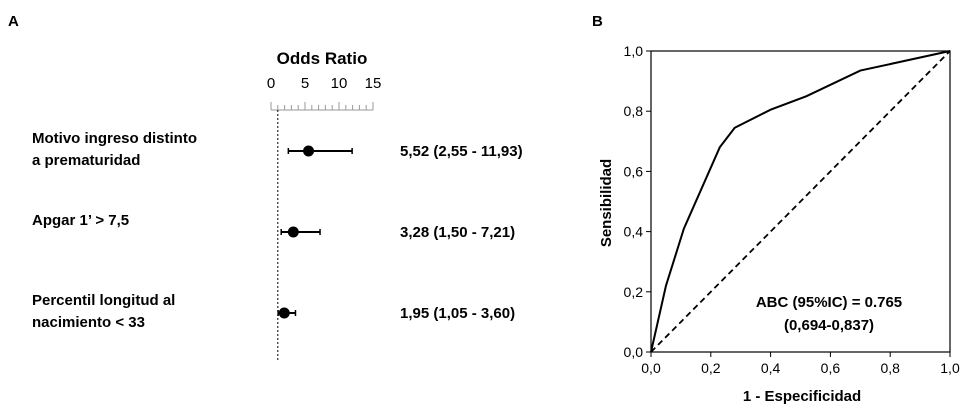  What do you see at coordinates (634, 292) in the screenshot?
I see `roc-y-tick-label: 0,2` at bounding box center [634, 292].